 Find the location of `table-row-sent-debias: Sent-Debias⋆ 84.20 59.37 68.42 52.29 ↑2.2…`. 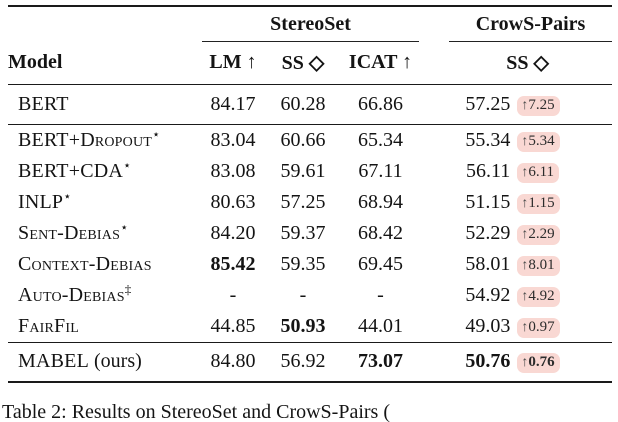

table-row-sent-debias: Sent-Debias⋆ 84.20 59.37 68.42 52.29 ↑2.2… is located at coordinates (310, 233).